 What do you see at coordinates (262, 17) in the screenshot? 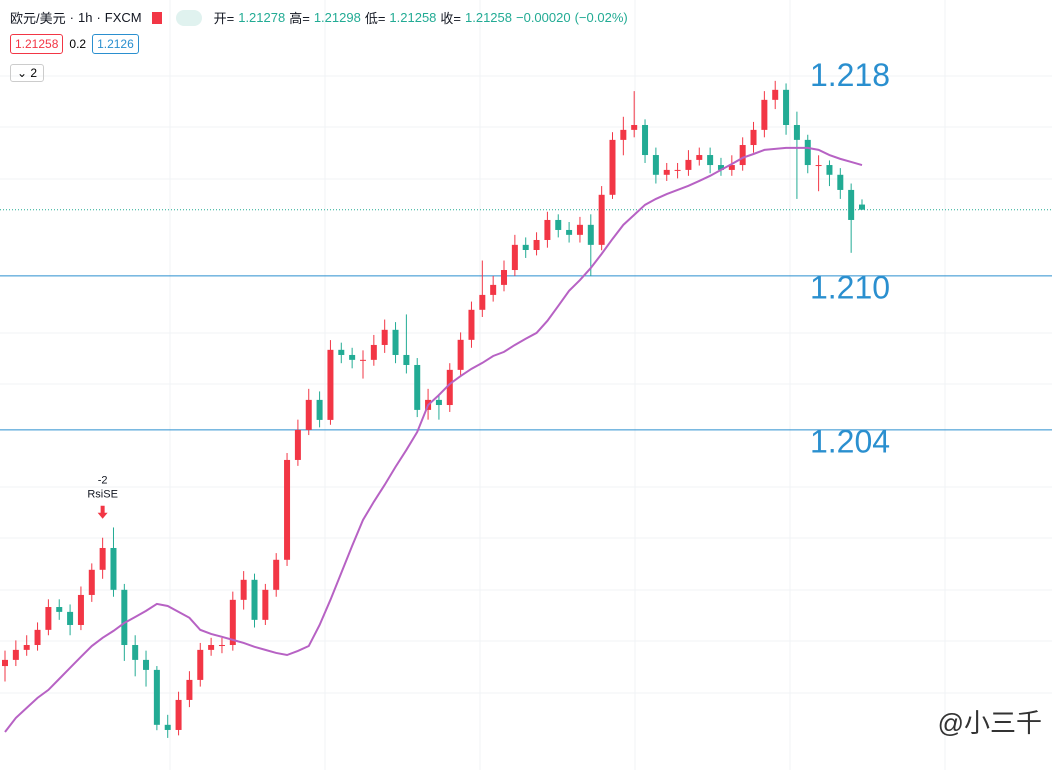
I see `open-value: 1.21278` at bounding box center [262, 17].